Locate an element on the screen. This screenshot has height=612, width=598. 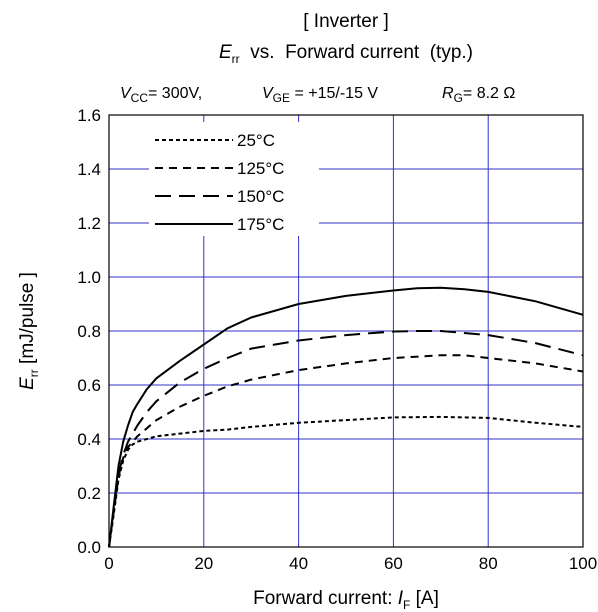
x-axis-label: Forward current: IF [A] is located at coordinates (346, 600).